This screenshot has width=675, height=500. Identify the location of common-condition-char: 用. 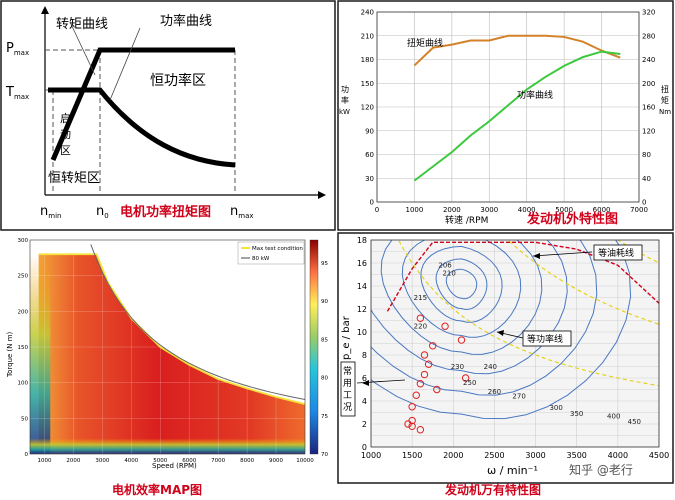
(347, 383).